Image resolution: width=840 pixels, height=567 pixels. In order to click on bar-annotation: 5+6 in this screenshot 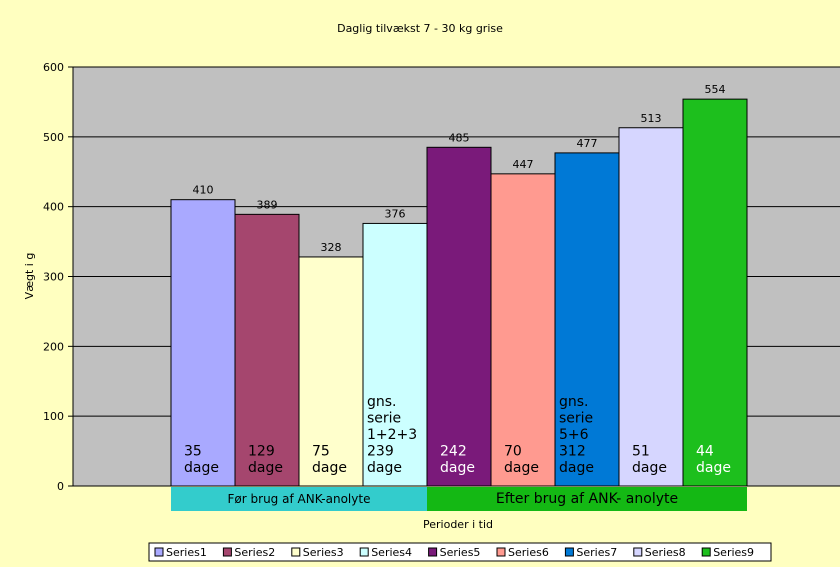, I will do `click(574, 435)`.